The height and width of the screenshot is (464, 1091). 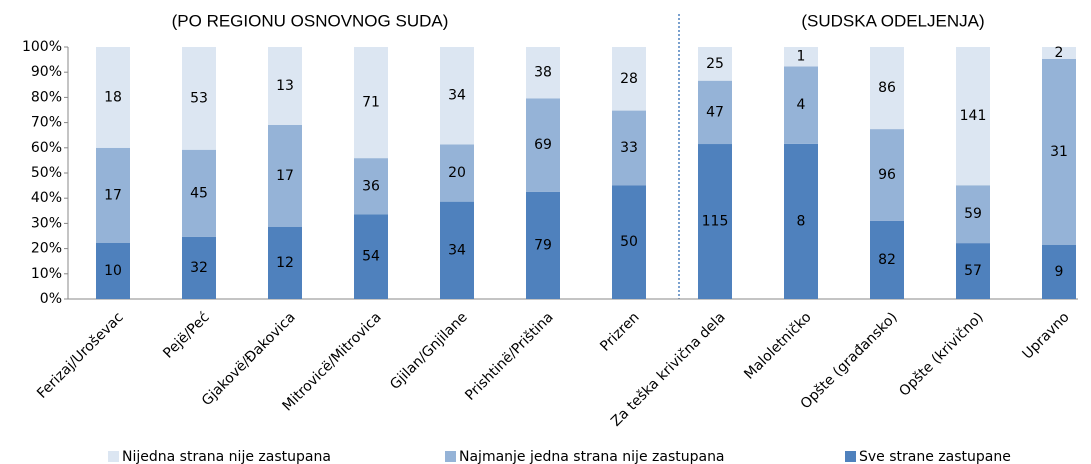 I want to click on data-label: 71, so click(x=371, y=103).